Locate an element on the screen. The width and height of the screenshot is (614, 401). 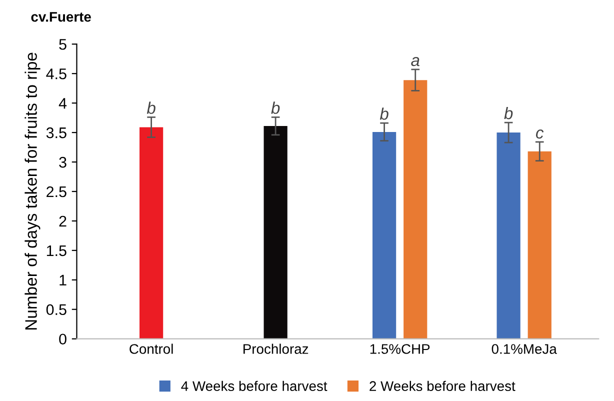
y-tick-label: 2 is located at coordinates (62, 221).